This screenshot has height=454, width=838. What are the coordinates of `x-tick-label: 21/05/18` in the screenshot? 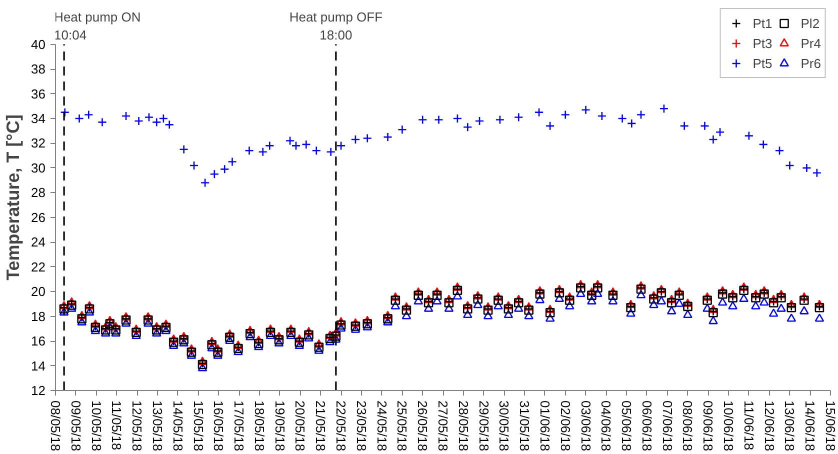 It's located at (320, 426).